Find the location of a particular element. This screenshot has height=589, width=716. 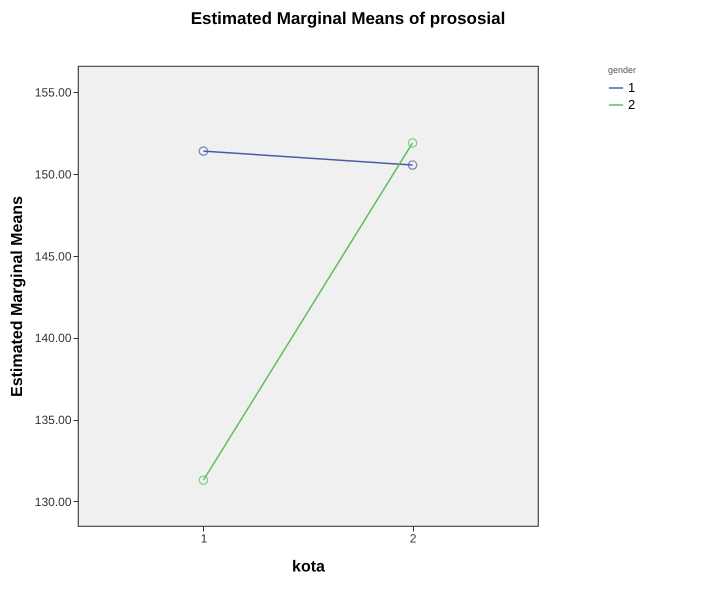

y-tick-label: 135.00 is located at coordinates (53, 420).